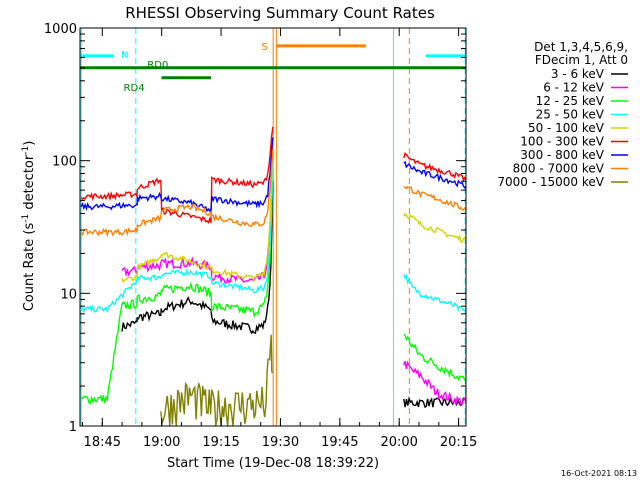  I want to click on x-tick-label: 19:30, so click(280, 442).